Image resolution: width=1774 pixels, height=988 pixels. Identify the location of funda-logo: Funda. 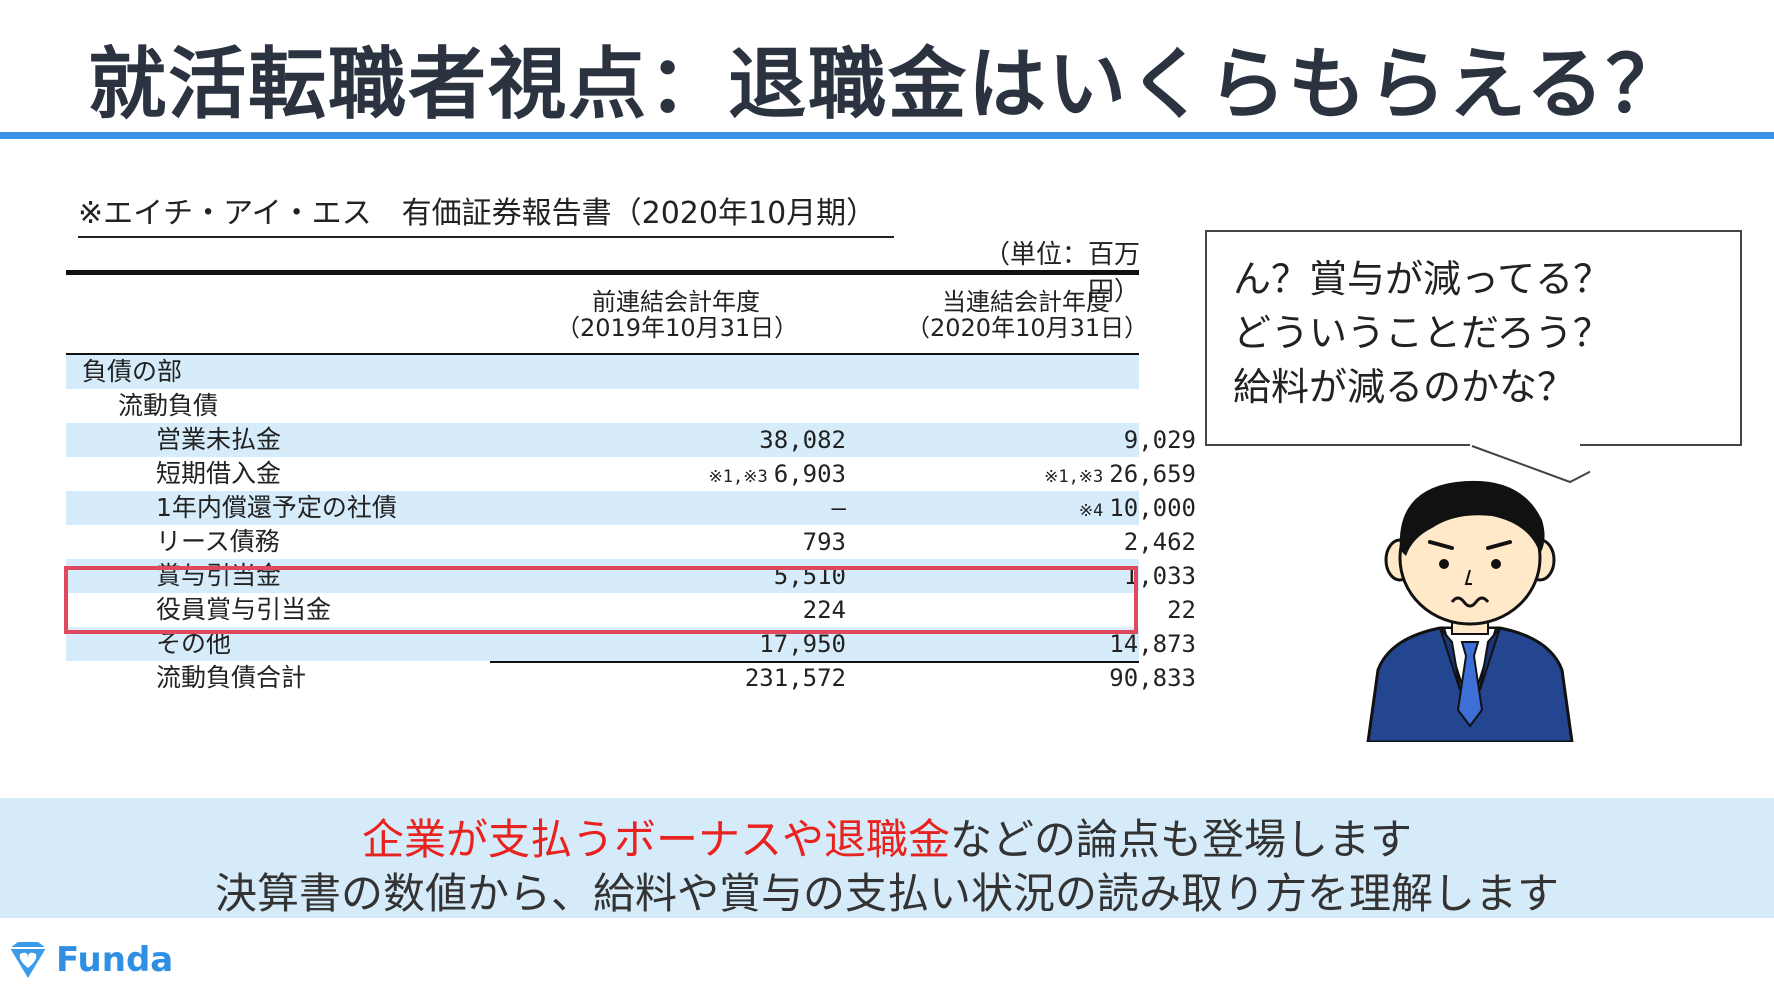
(89, 960).